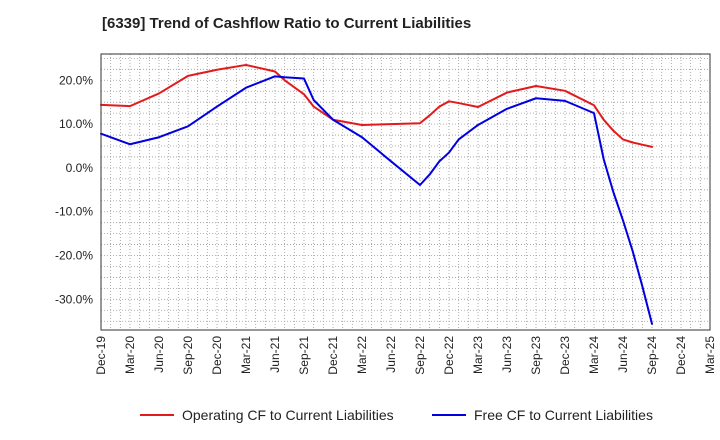  I want to click on y-tick-label: 20.0%, so click(76, 80).